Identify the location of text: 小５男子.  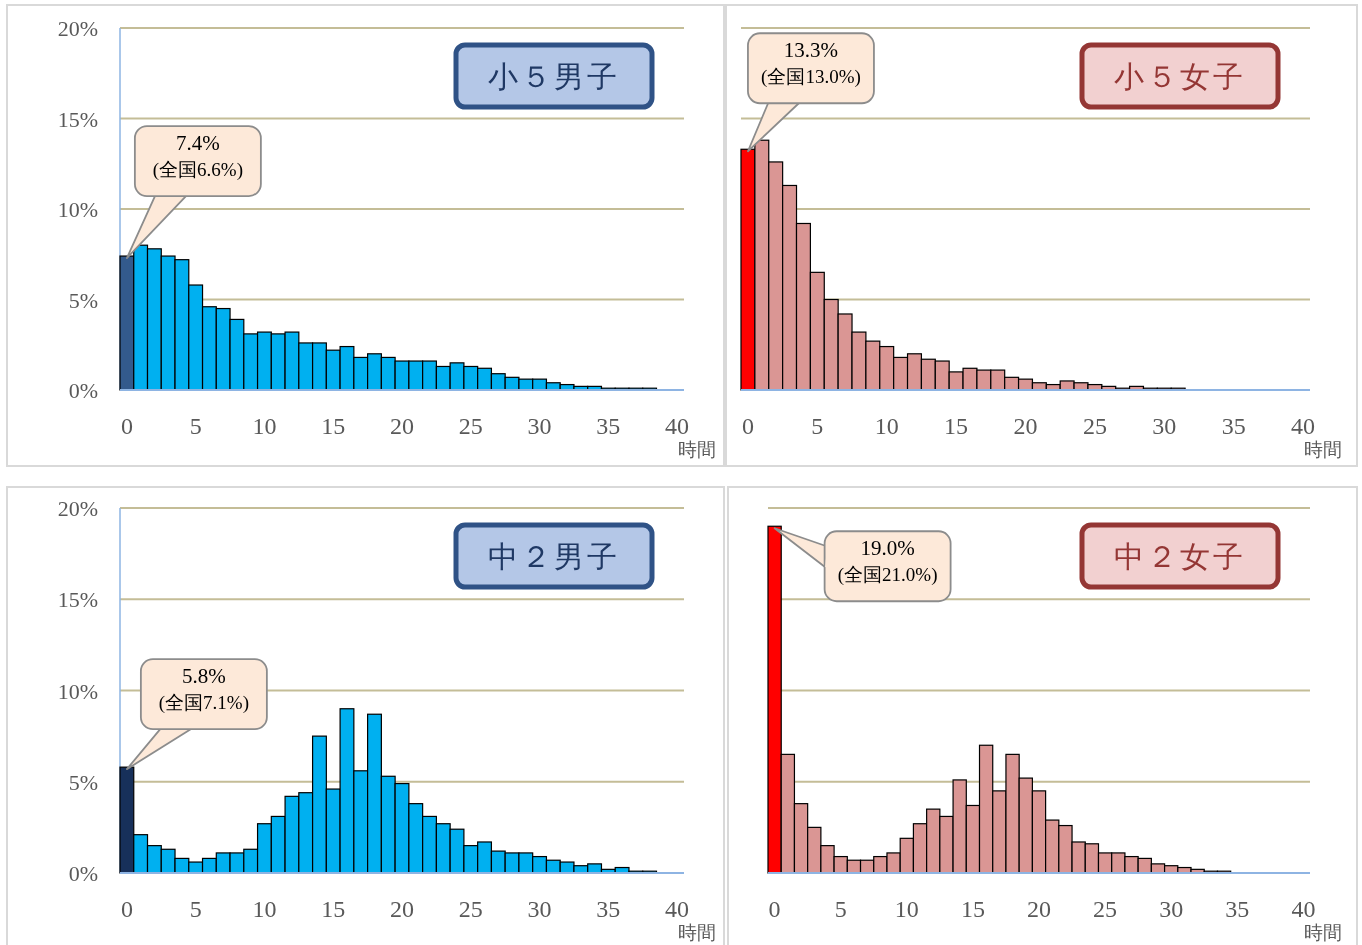
(554, 76).